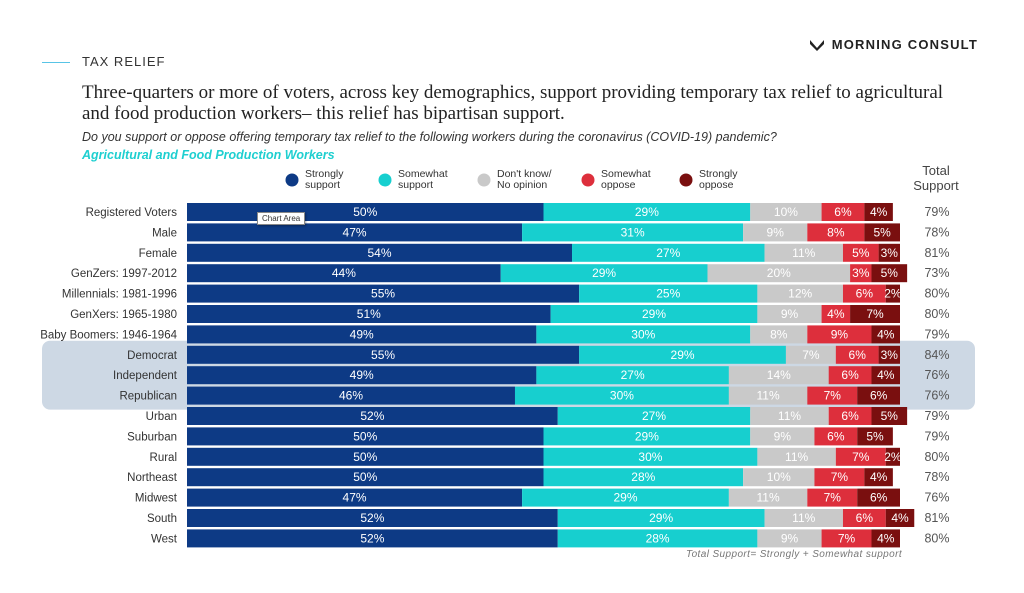  What do you see at coordinates (108, 335) in the screenshot?
I see `category-label: Baby Boomers: 1946-1964` at bounding box center [108, 335].